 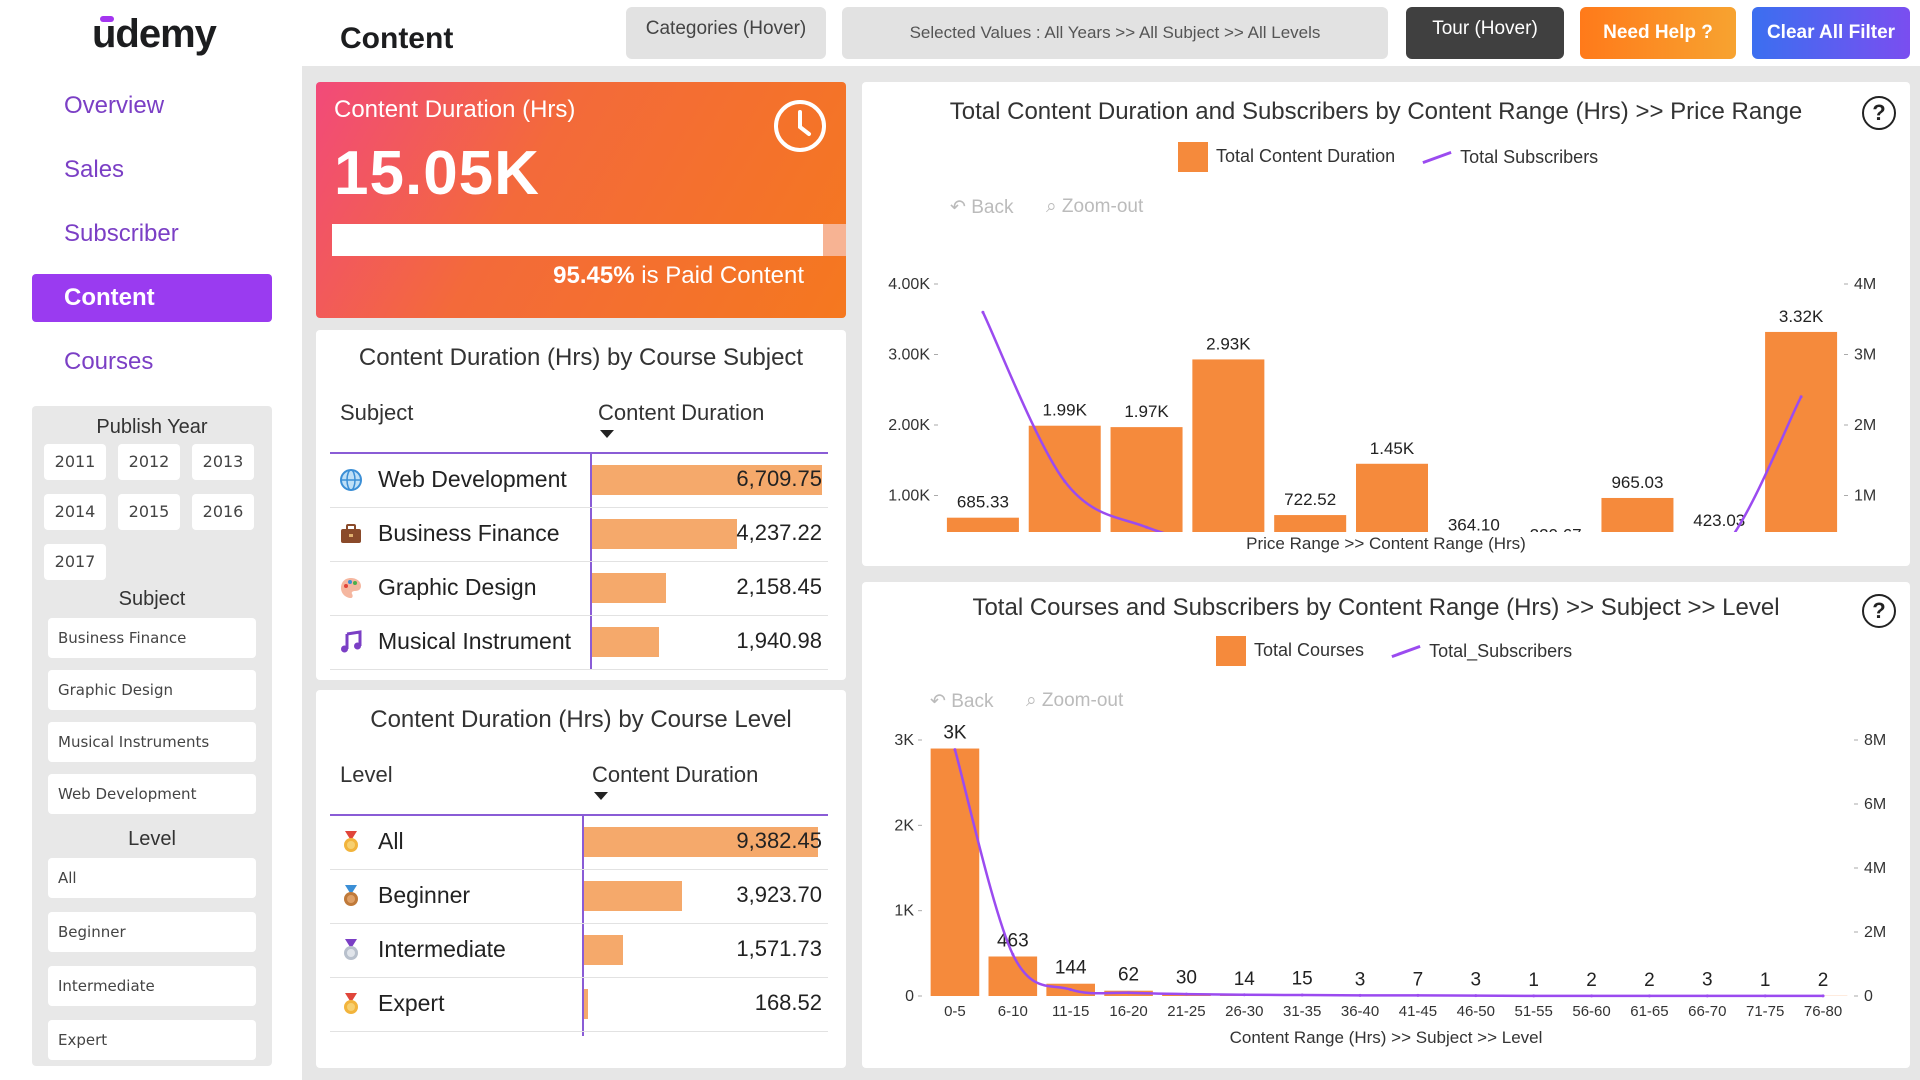 What do you see at coordinates (152, 839) in the screenshot?
I see `level-title: Level` at bounding box center [152, 839].